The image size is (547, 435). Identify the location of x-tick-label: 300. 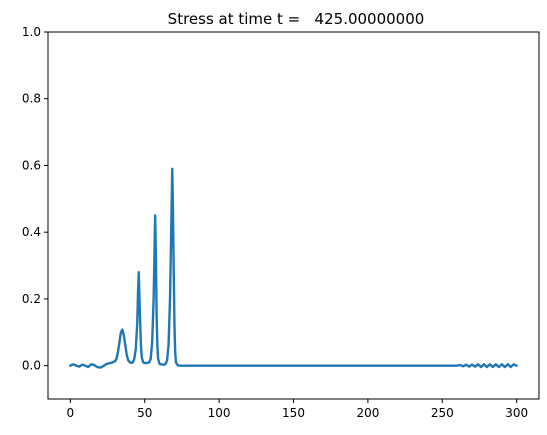
(516, 413).